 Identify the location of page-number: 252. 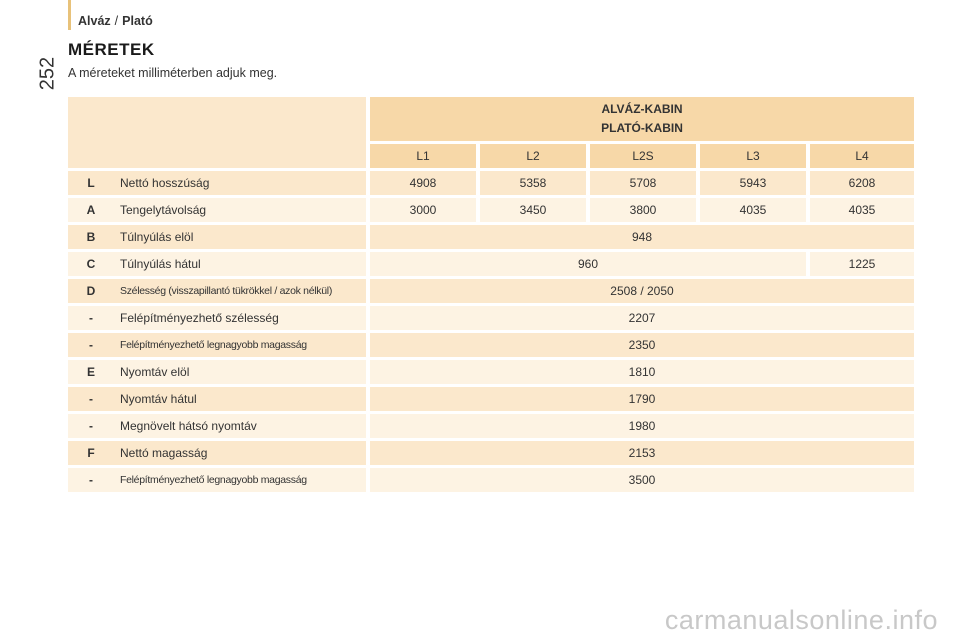
(47, 73).